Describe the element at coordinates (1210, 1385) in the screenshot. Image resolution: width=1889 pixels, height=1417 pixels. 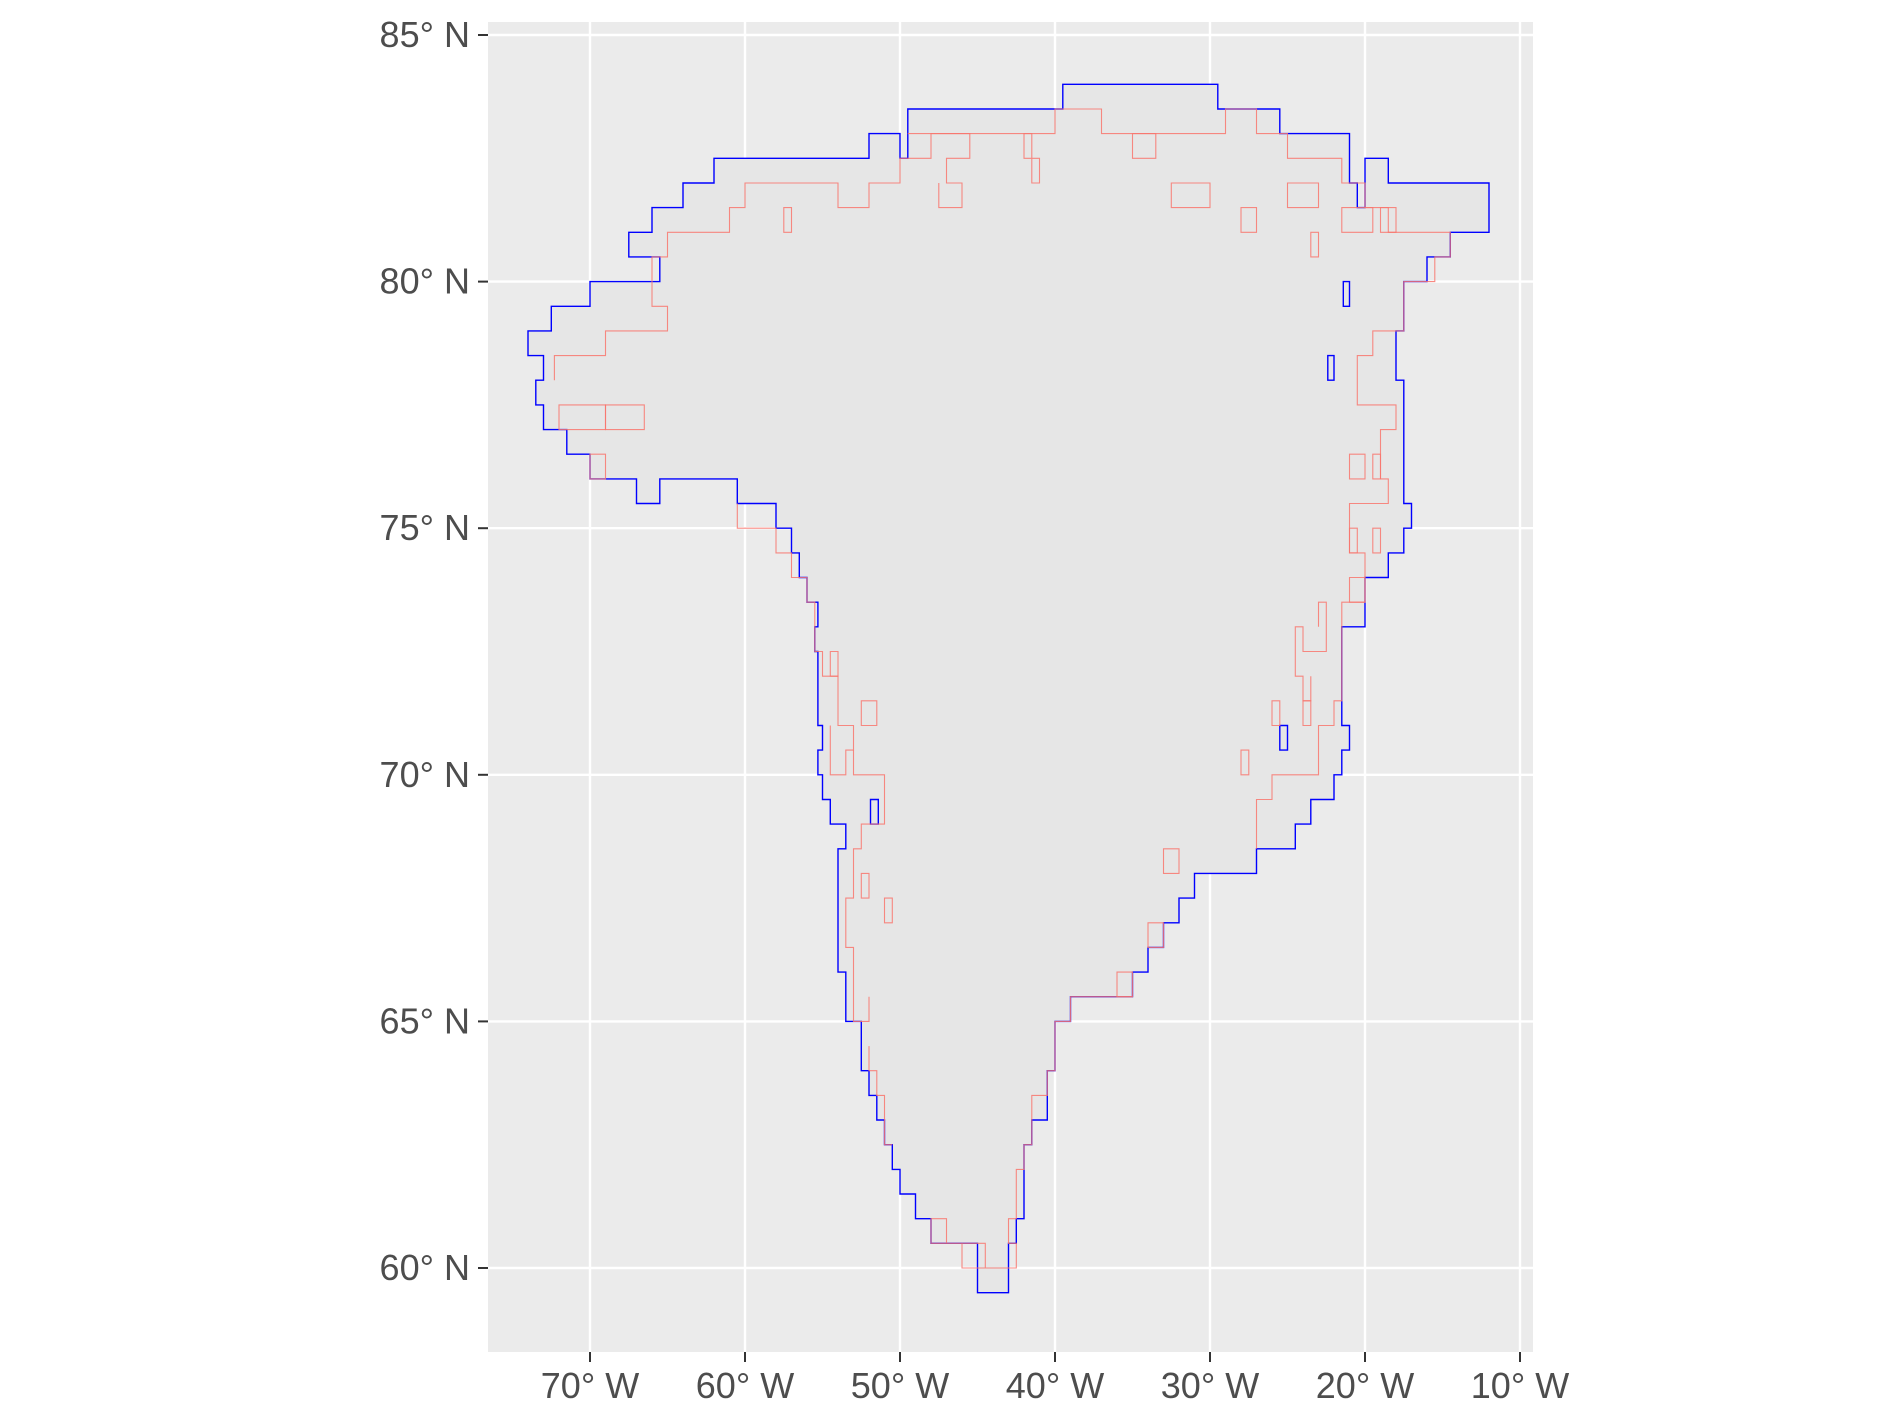
I see `x-tick-label: 30° W` at that location.